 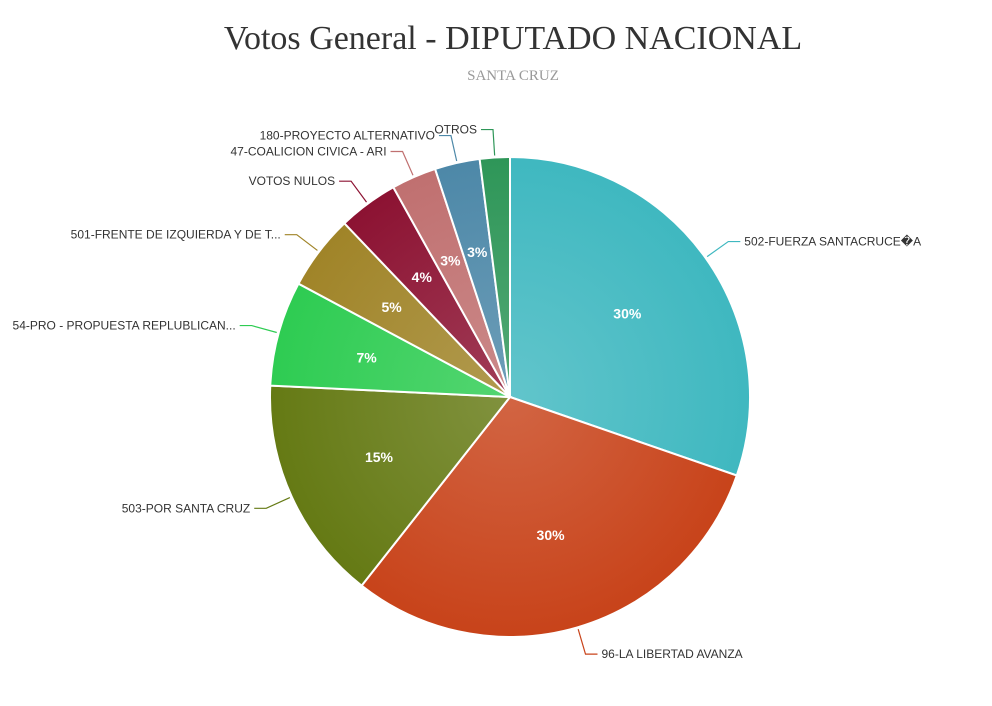 I want to click on chart-title: Votos General - DIPUTADO NACIONAL, so click(x=513, y=38).